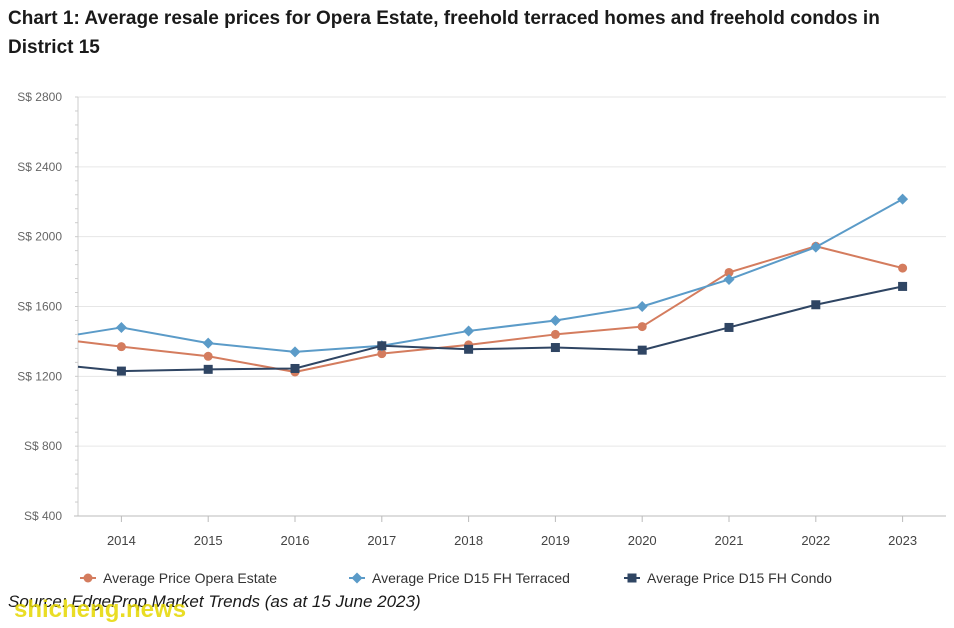 The height and width of the screenshot is (628, 954). What do you see at coordinates (39, 237) in the screenshot?
I see `y-tick-label: S$ 2000` at bounding box center [39, 237].